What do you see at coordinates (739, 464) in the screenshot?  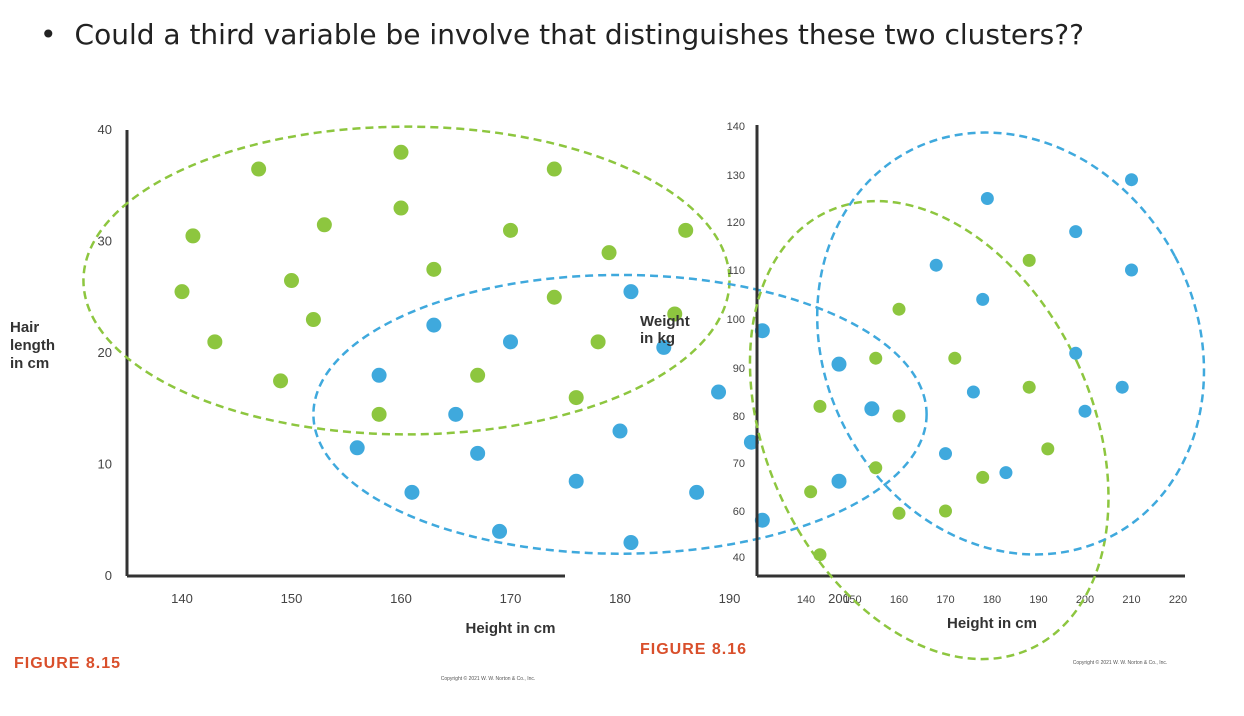 I see `y-tick-label: 70` at bounding box center [739, 464].